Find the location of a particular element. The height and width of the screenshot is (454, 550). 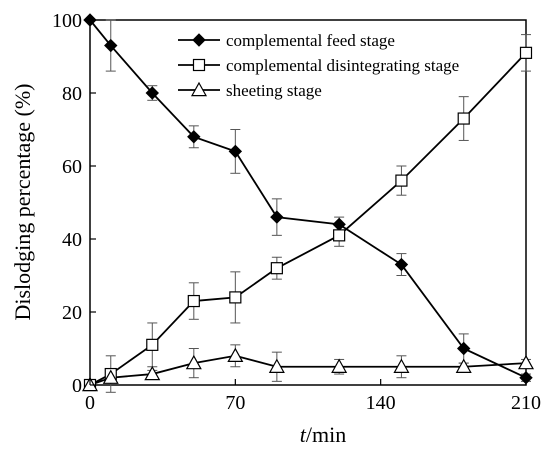

y-tick-label: 20 is located at coordinates (72, 313).